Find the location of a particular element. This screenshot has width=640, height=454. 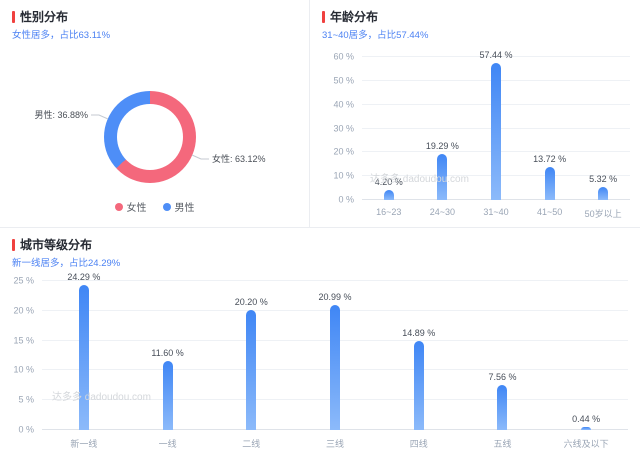

panel-subtitle-city: 新一线居多，占比24.29% is located at coordinates (66, 263).